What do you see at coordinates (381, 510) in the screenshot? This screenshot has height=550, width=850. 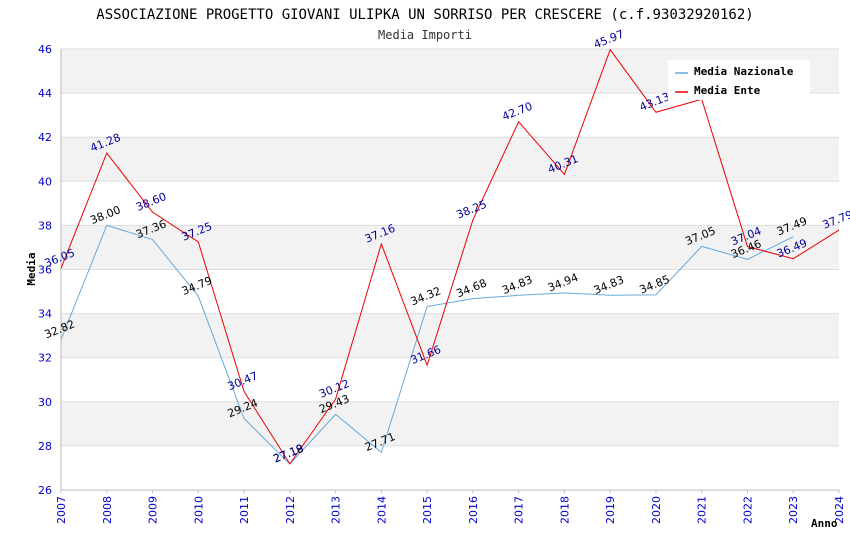 I see `x-tick-label: 2014` at bounding box center [381, 510].